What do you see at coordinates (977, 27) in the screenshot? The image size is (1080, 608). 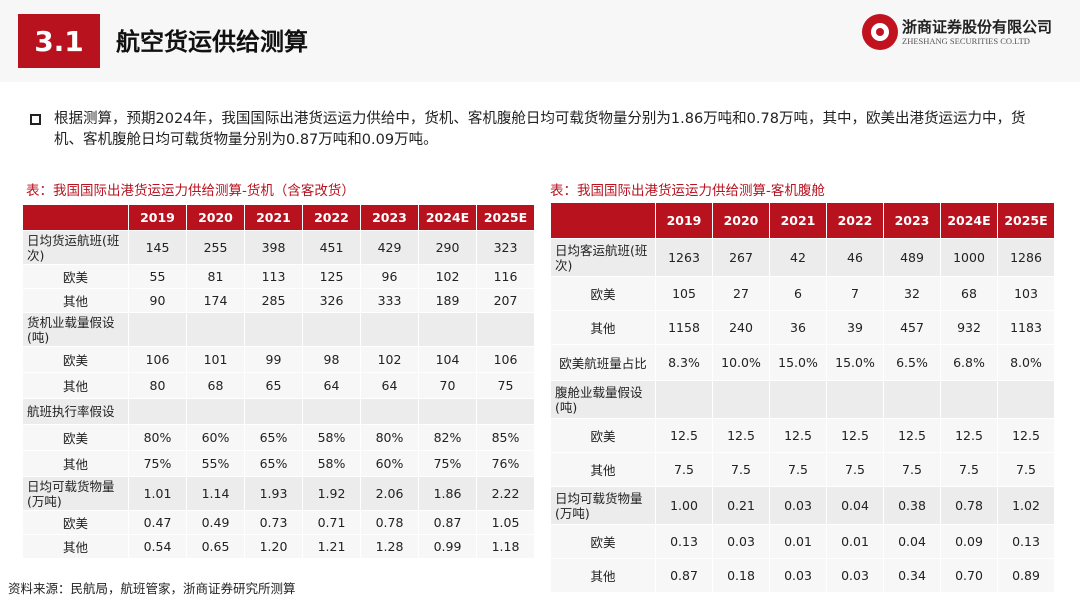 I see `logo-name-cn: 浙商证券股份有限公司` at bounding box center [977, 27].